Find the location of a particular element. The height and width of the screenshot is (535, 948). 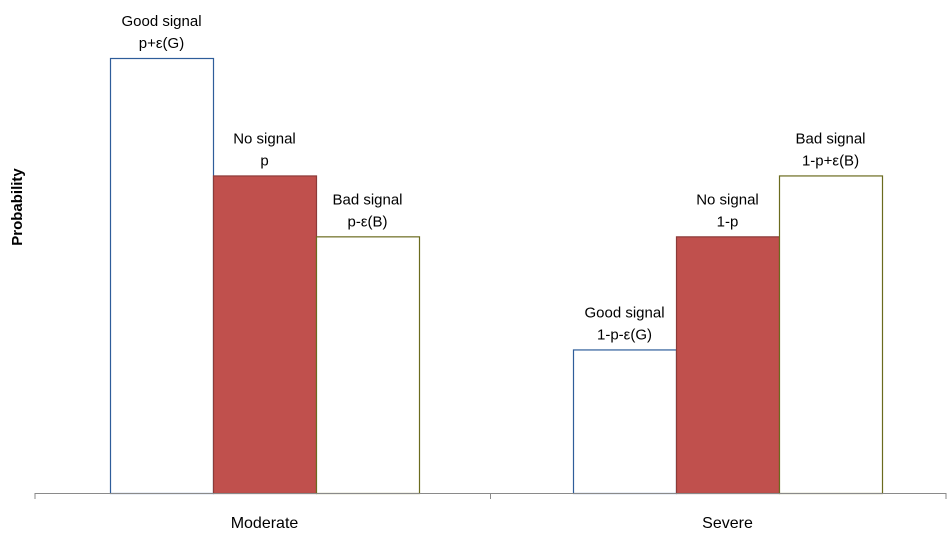

bar-data-label: p-ε(B) is located at coordinates (367, 221).